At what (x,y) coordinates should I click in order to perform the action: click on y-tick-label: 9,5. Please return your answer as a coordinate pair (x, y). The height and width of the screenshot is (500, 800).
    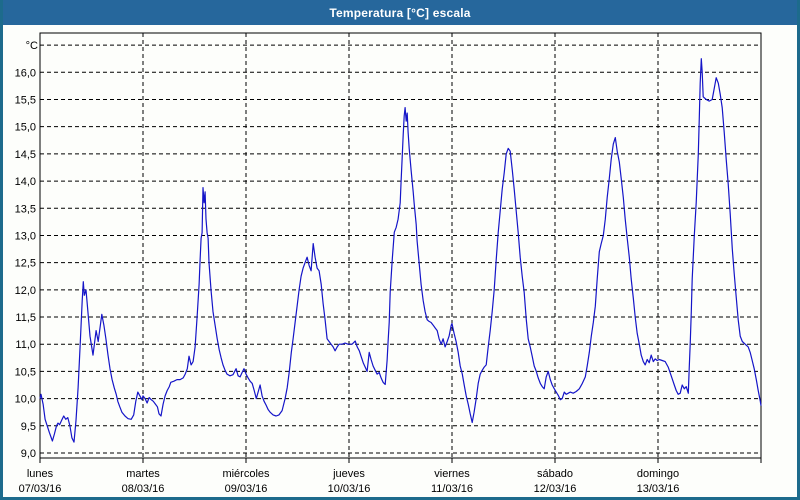
    Looking at the image, I should click on (28, 427).